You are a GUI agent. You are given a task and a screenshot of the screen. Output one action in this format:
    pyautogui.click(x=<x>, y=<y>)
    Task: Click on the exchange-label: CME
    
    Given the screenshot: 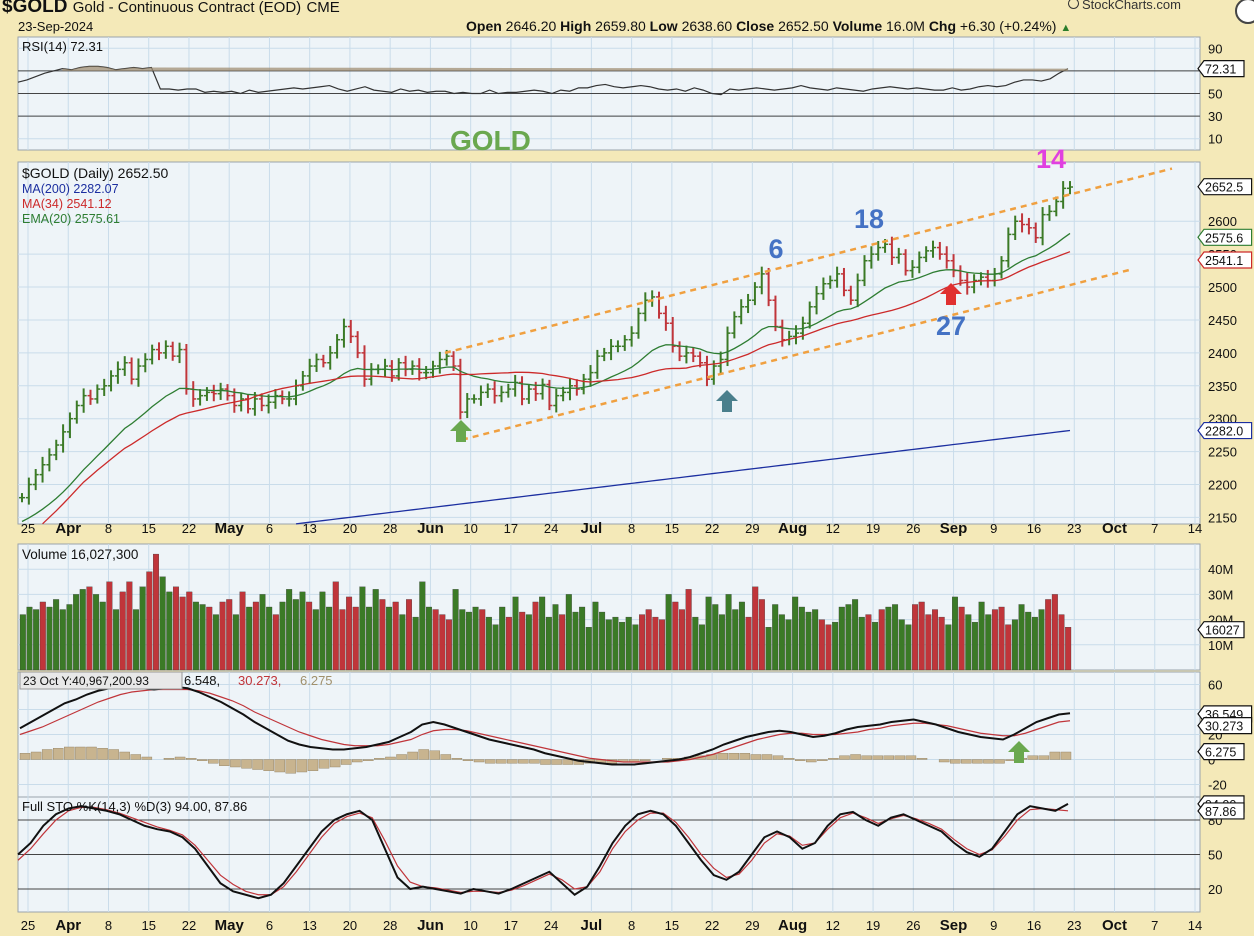 What is the action you would take?
    pyautogui.click(x=323, y=8)
    